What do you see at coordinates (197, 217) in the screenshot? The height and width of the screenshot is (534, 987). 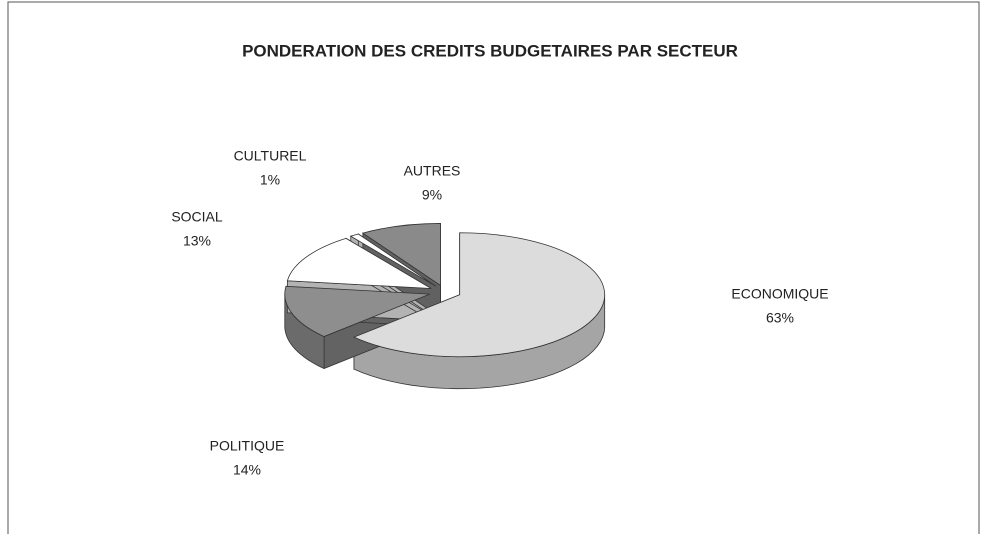 I see `slice-label: SOCIAL` at bounding box center [197, 217].